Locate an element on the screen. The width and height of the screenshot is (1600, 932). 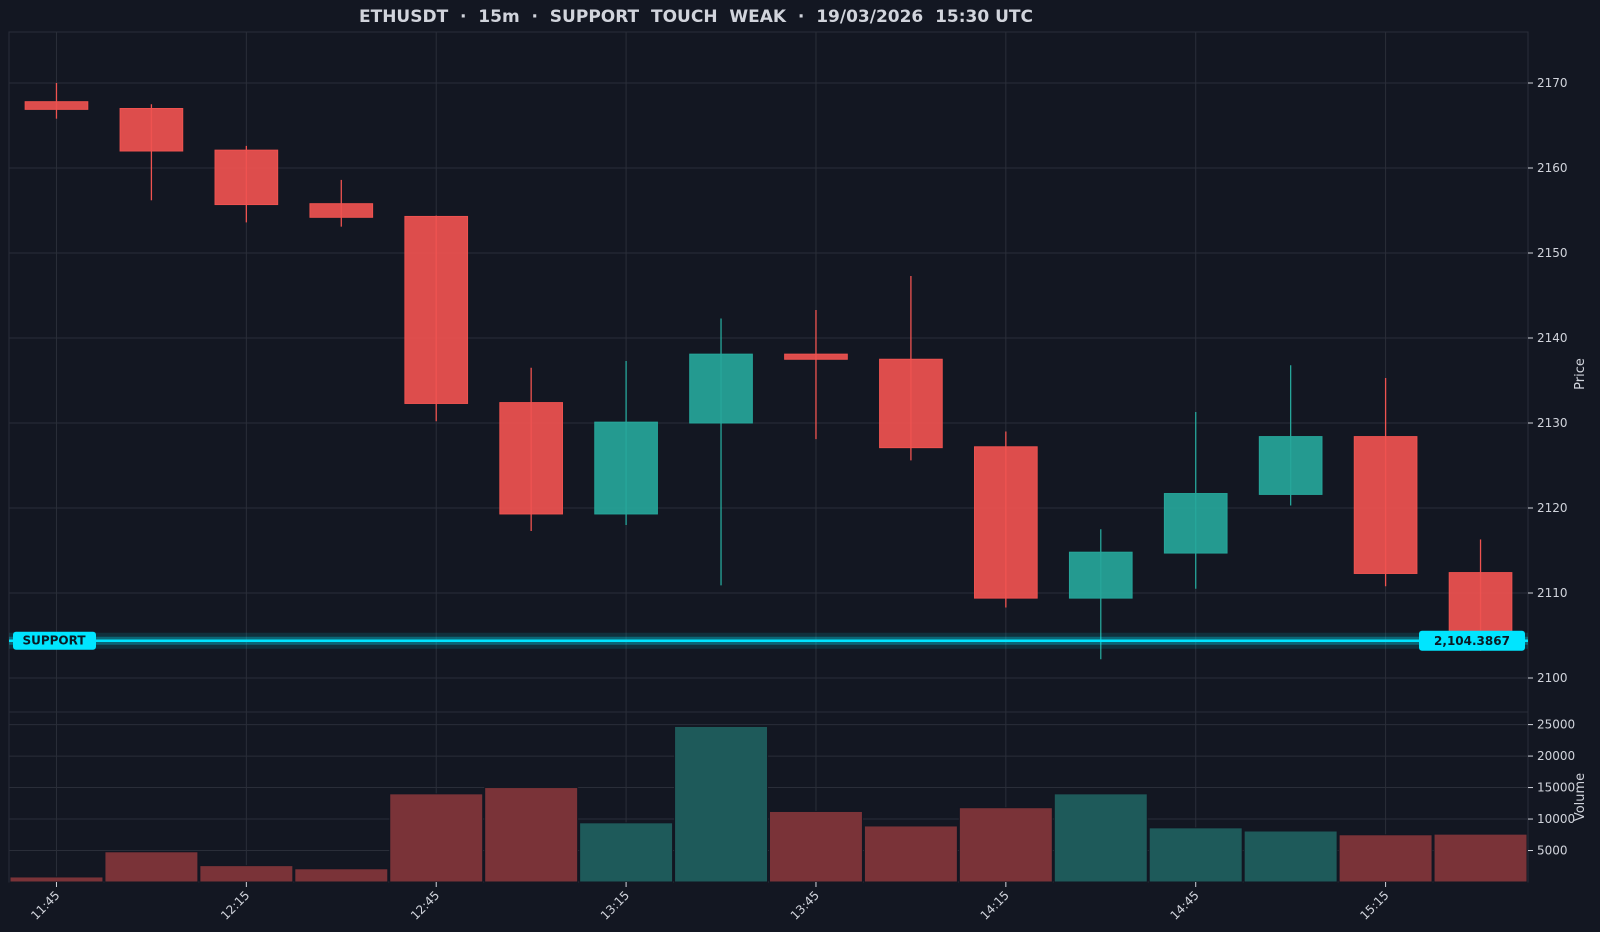
volume-tick-label: 20000 is located at coordinates (1556, 756).